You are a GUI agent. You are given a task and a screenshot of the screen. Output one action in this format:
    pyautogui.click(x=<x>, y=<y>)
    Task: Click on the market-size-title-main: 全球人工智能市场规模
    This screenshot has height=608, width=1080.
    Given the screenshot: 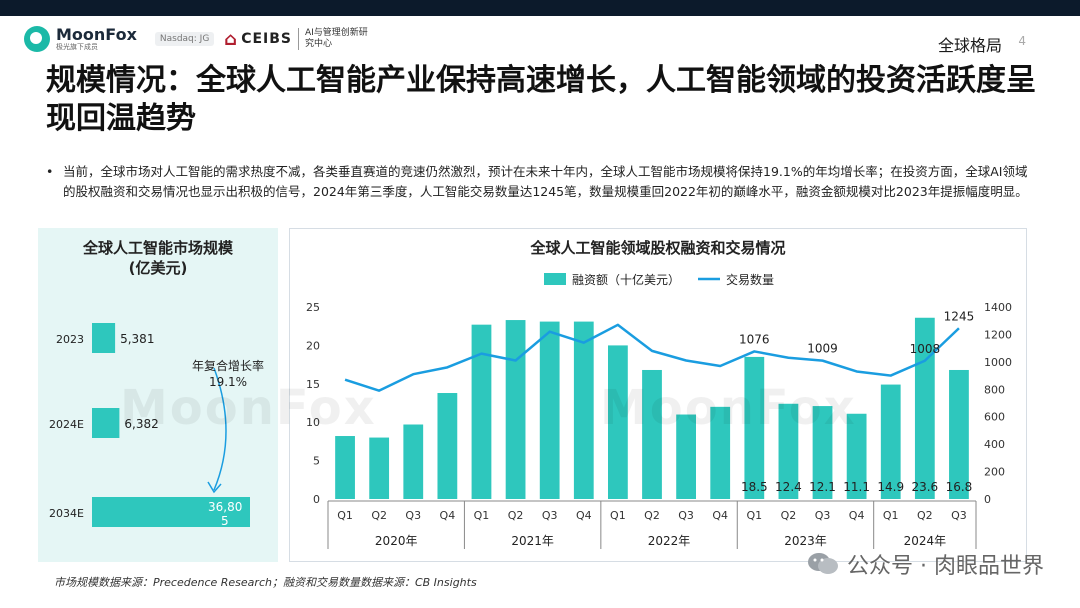 What is the action you would take?
    pyautogui.click(x=157, y=248)
    